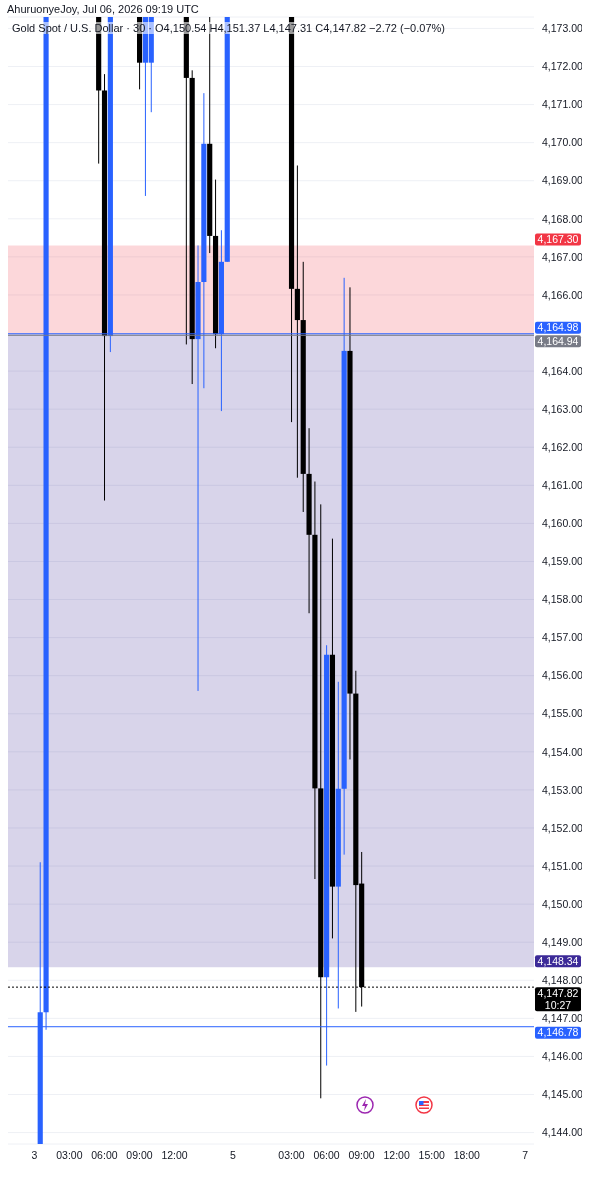 This screenshot has width=590, height=1200. What do you see at coordinates (233, 1155) in the screenshot?
I see `x-tick-label: 5` at bounding box center [233, 1155].